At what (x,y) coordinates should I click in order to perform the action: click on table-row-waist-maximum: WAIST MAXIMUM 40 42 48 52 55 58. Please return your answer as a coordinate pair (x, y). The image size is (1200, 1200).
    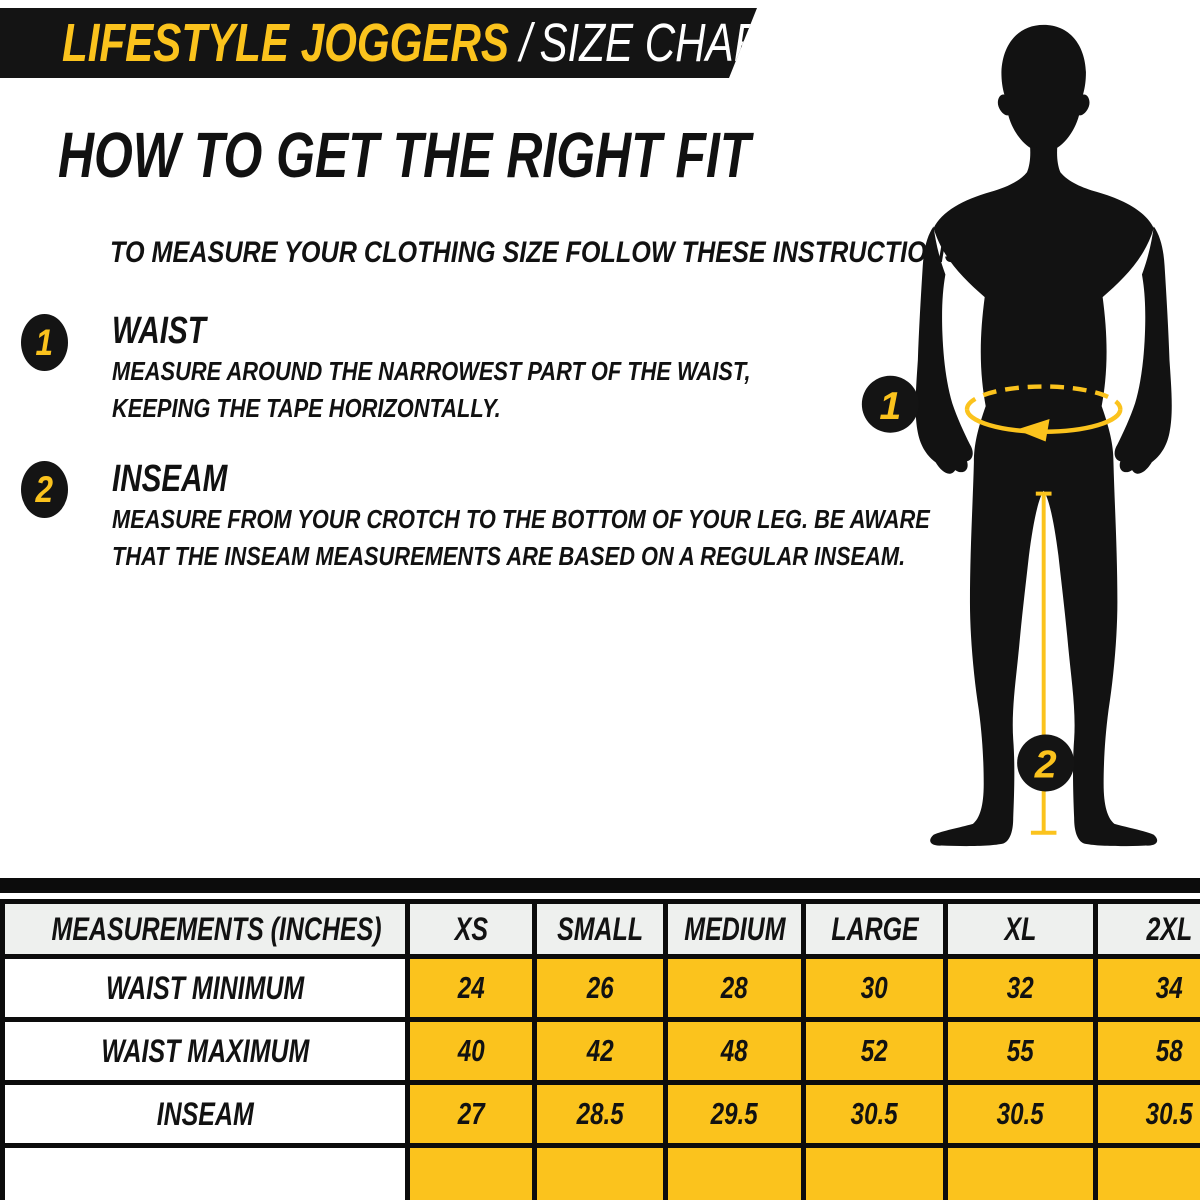
    Looking at the image, I should click on (600, 1051).